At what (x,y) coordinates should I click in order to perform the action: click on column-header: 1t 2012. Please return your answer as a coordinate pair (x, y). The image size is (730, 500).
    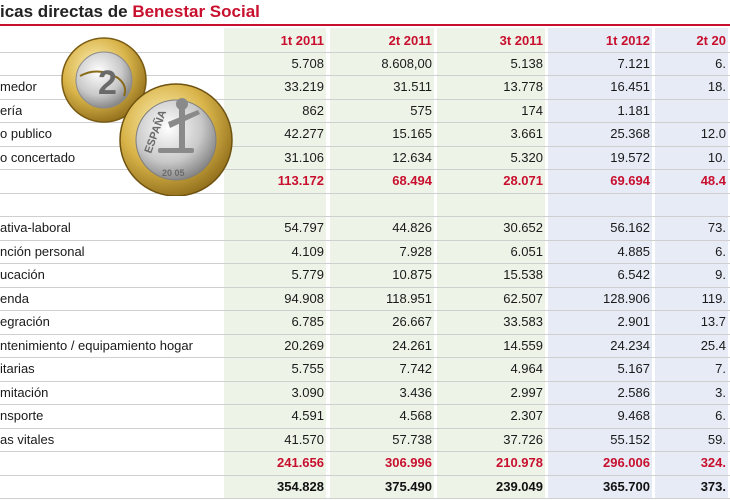
    Looking at the image, I should click on (627, 40).